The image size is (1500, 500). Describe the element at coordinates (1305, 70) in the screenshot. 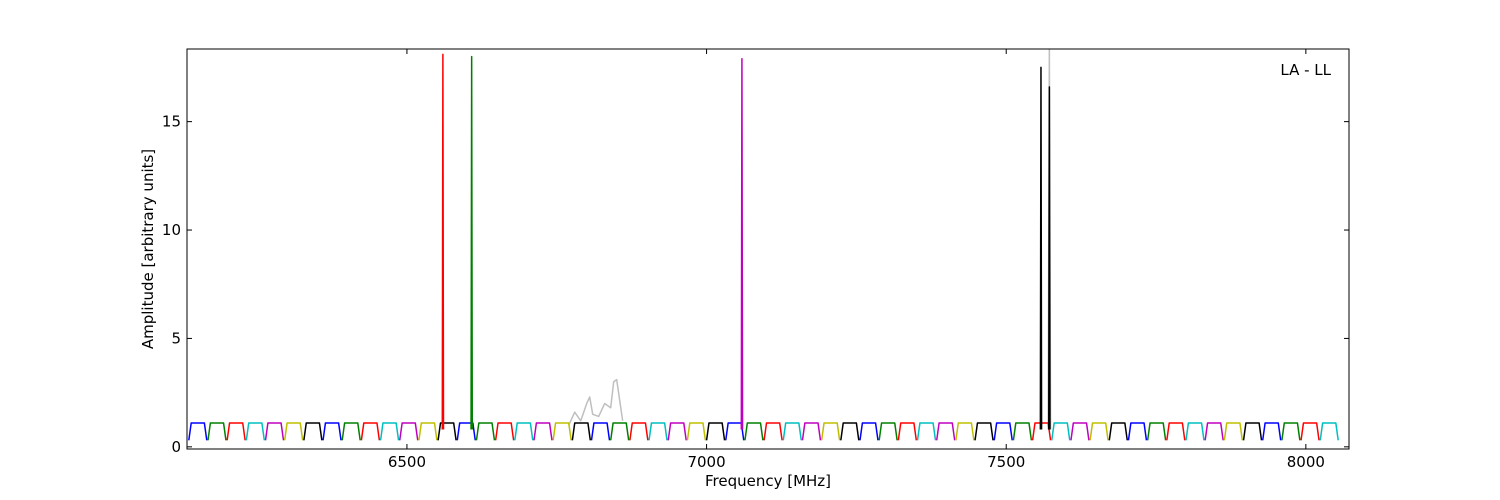

I see `annotation: LA - LL` at that location.